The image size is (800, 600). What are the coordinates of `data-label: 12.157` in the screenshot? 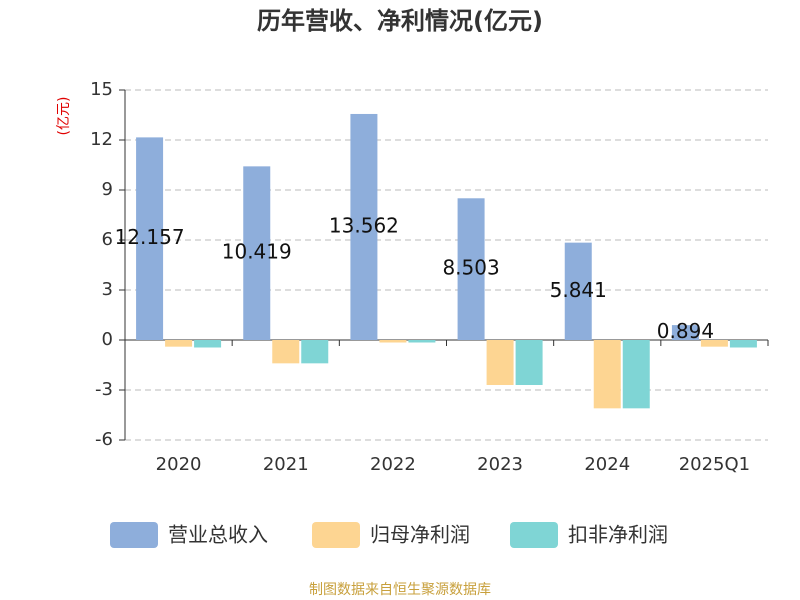 It's located at (150, 237).